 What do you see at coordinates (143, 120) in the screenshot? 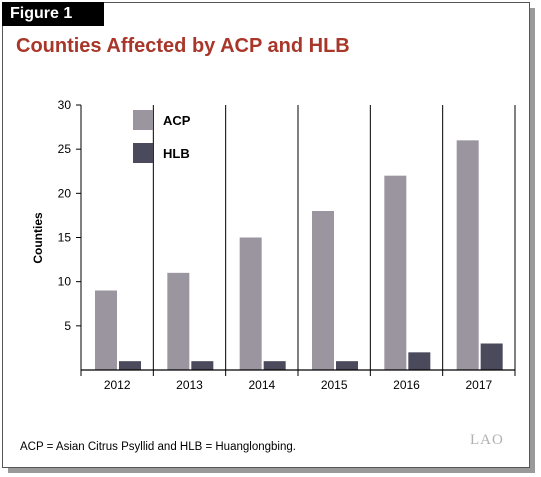
I see `legend-swatch-acp` at bounding box center [143, 120].